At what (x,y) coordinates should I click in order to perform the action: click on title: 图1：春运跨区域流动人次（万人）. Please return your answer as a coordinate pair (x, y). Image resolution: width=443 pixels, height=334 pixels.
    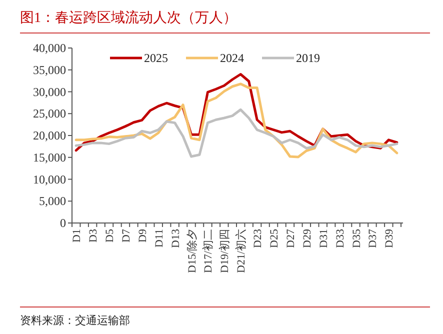
    Looking at the image, I should click on (128, 18).